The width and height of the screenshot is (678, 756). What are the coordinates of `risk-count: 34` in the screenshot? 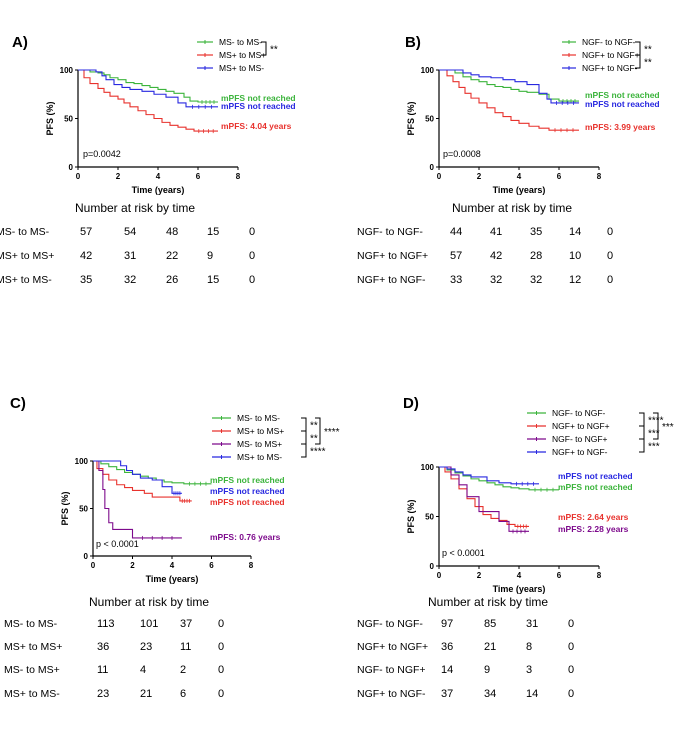 It's located at (490, 694).